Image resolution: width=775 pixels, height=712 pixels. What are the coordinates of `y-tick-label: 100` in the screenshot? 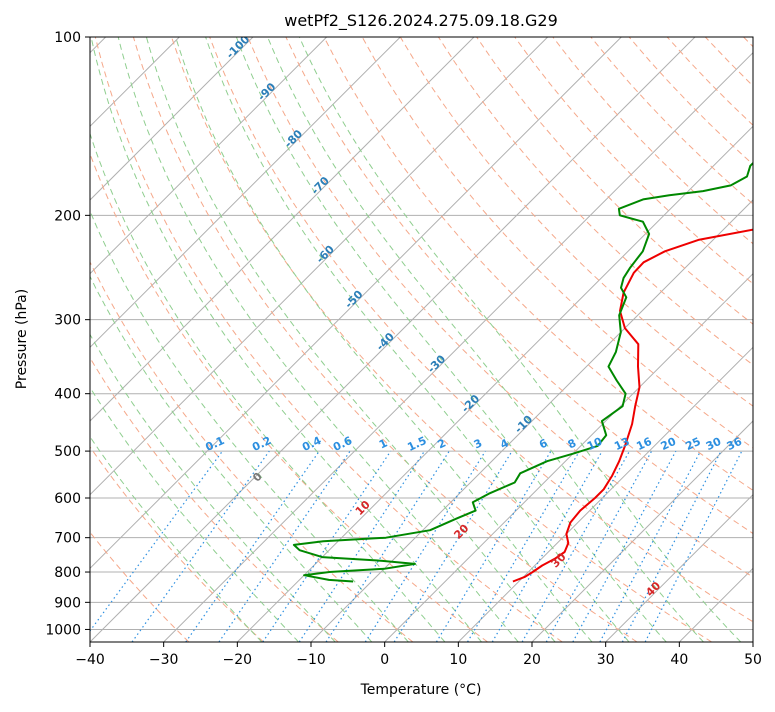 It's located at (67, 38).